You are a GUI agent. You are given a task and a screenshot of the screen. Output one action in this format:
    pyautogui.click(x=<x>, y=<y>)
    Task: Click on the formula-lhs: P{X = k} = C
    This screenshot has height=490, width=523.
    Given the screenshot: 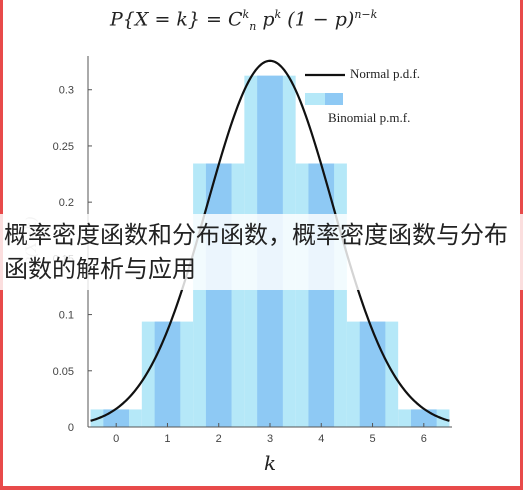 What is the action you would take?
    pyautogui.click(x=176, y=19)
    